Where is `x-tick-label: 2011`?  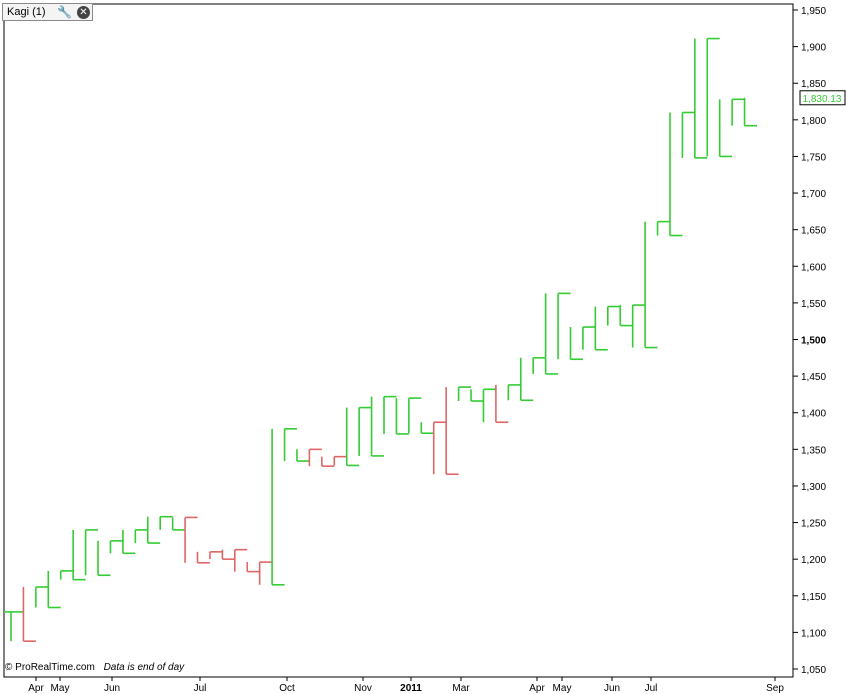
x-tick-label: 2011 is located at coordinates (411, 688).